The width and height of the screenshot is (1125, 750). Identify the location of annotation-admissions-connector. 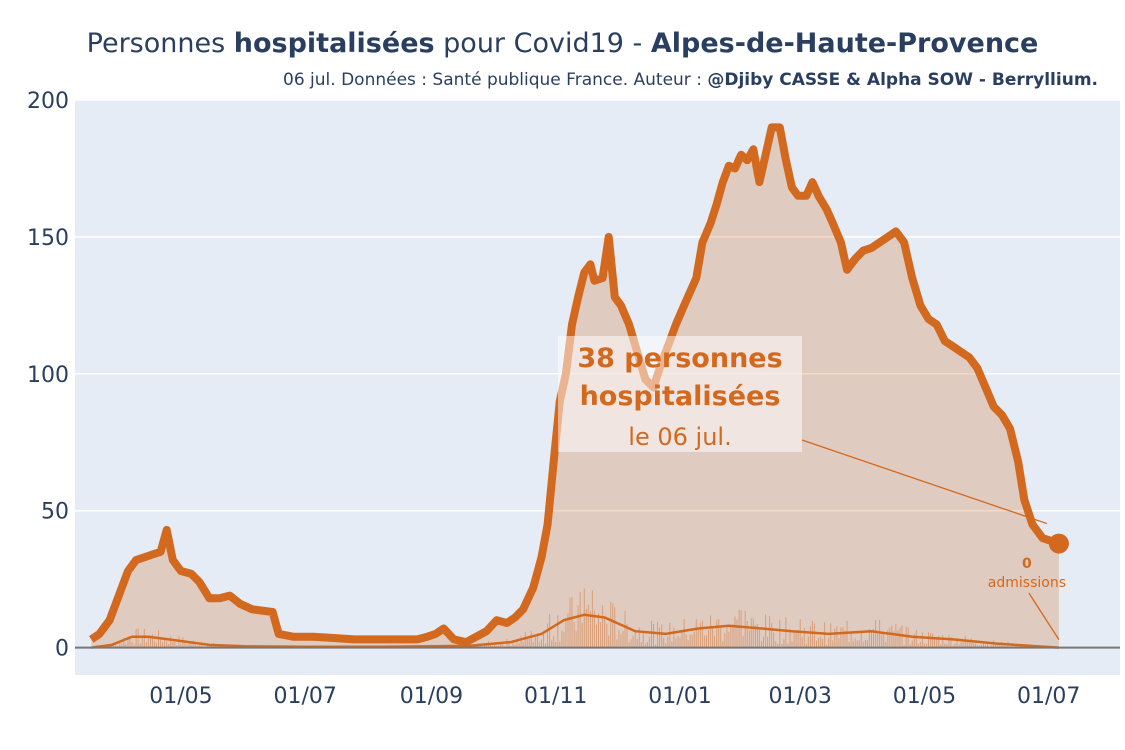
(1044, 616).